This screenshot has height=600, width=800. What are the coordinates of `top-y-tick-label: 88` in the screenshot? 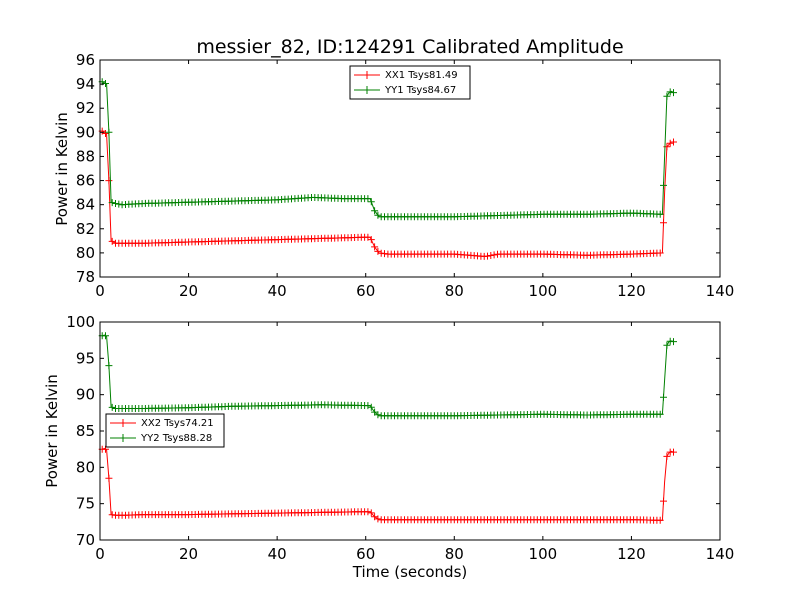 It's located at (85, 156).